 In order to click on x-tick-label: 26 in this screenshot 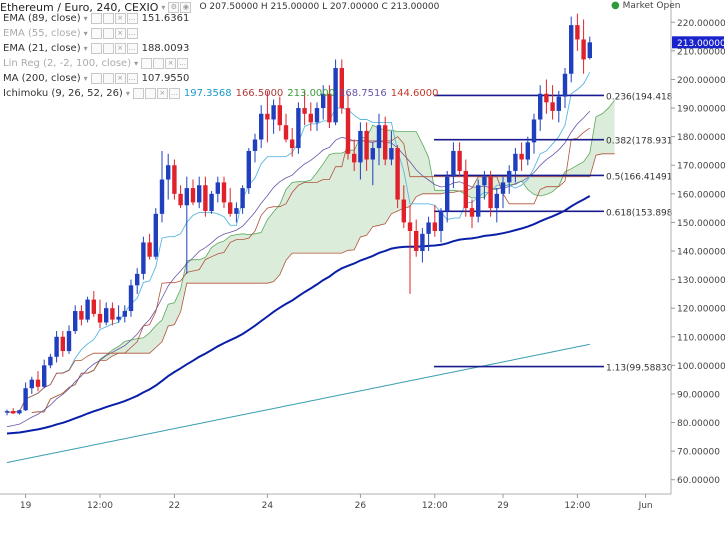, I will do `click(361, 506)`.